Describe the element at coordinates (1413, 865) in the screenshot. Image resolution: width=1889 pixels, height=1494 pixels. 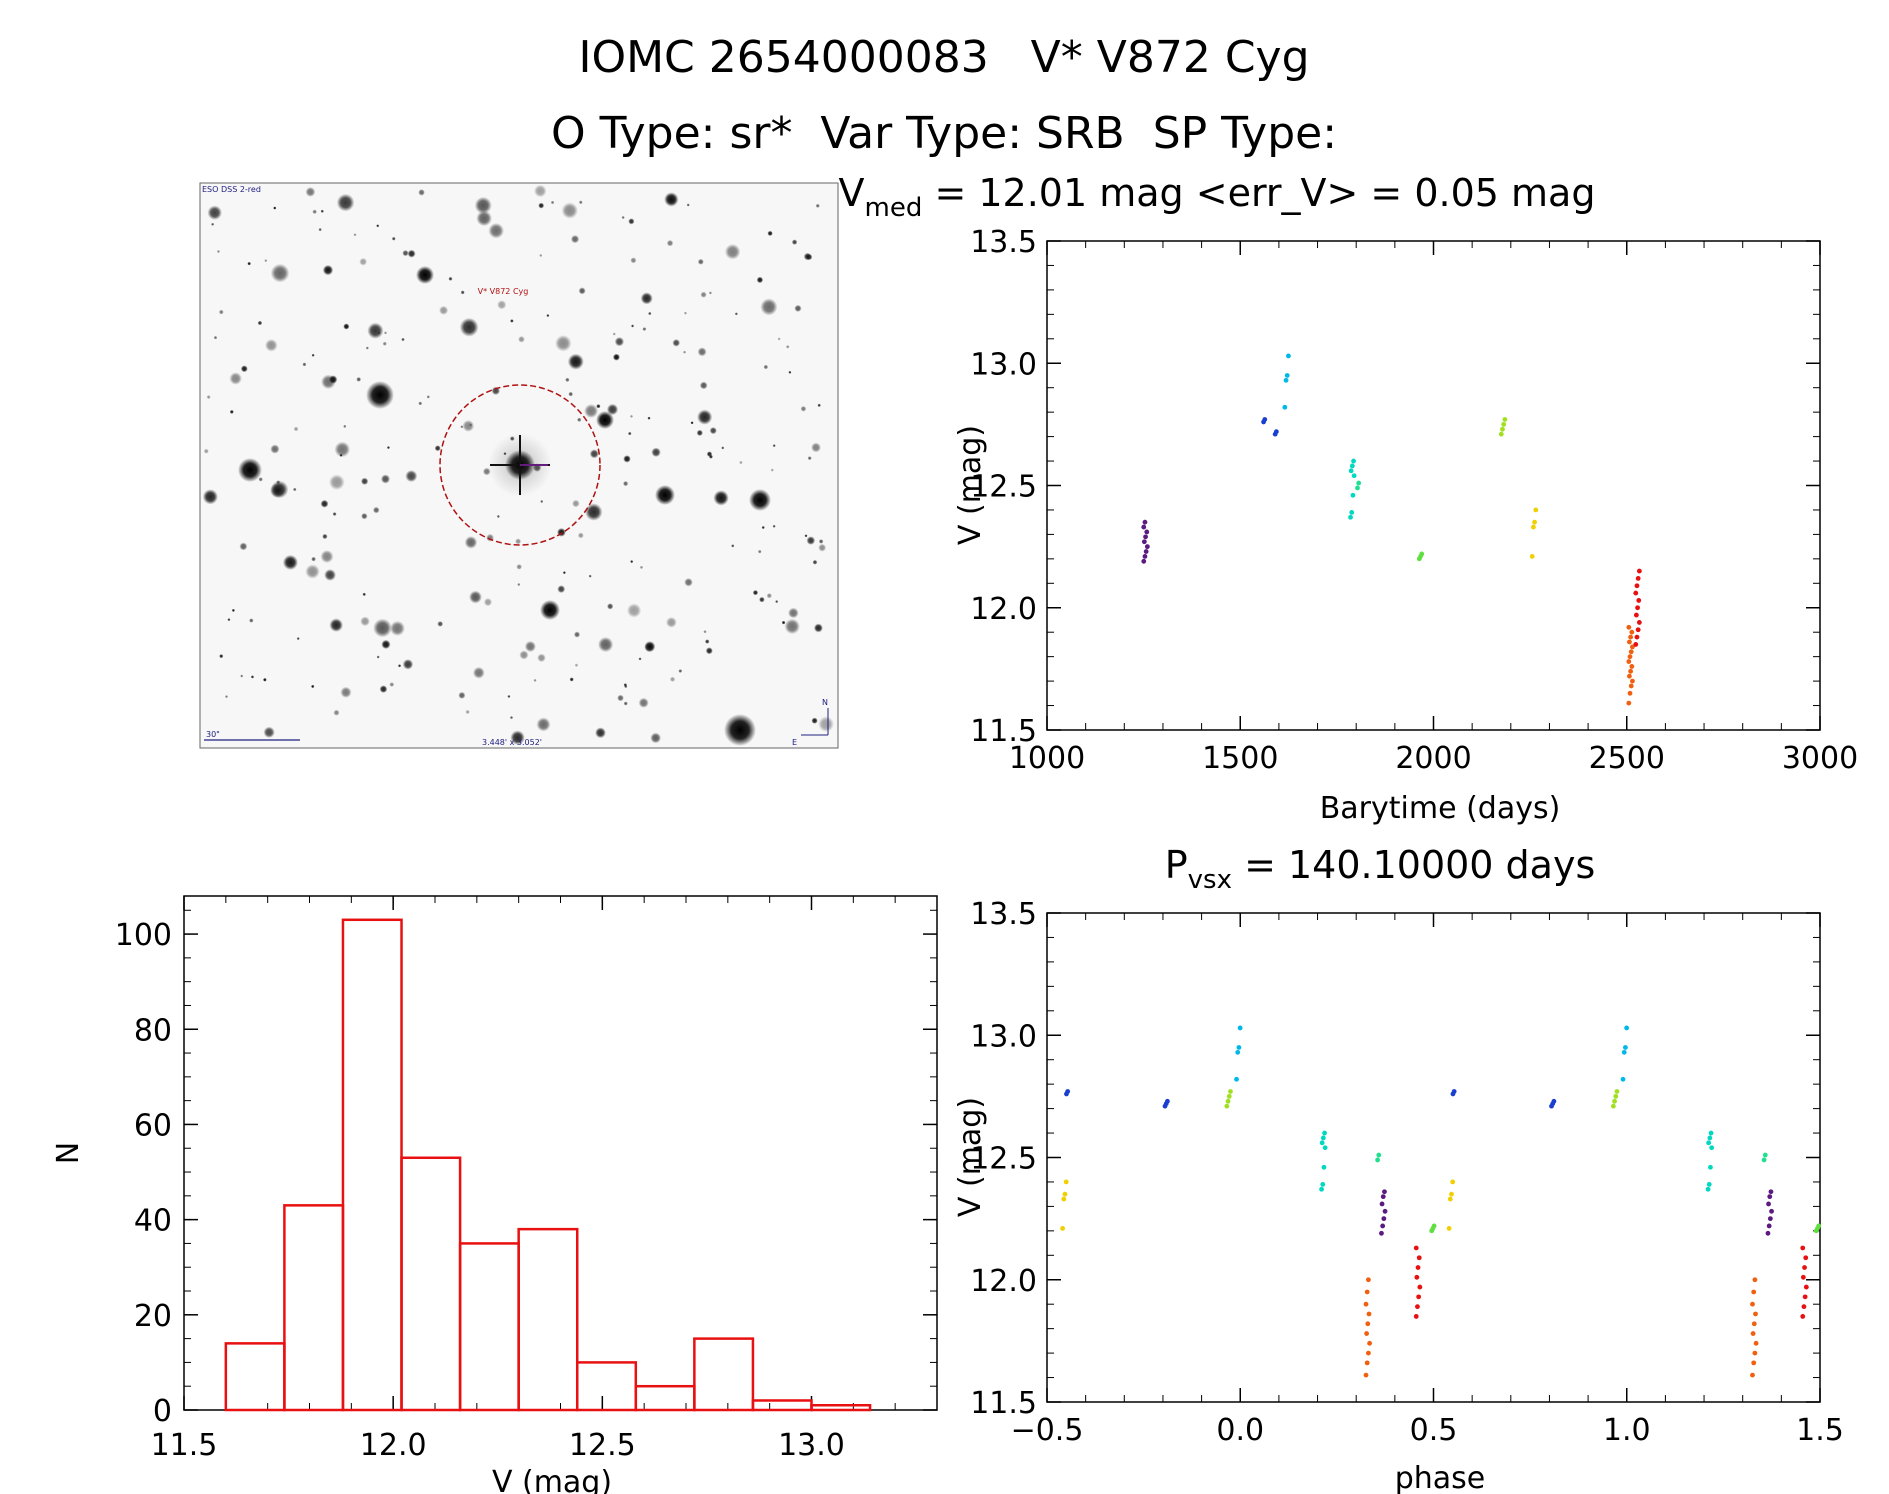
I see `phase-curve-title-rest: = 140.10000 days` at that location.